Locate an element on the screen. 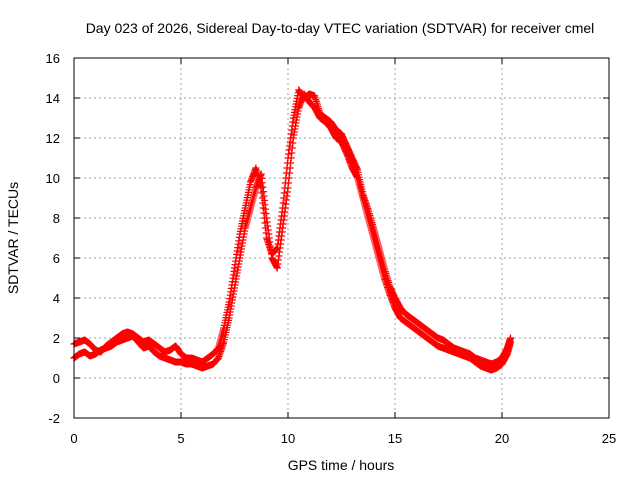  y-tick-label: 0 is located at coordinates (56, 378).